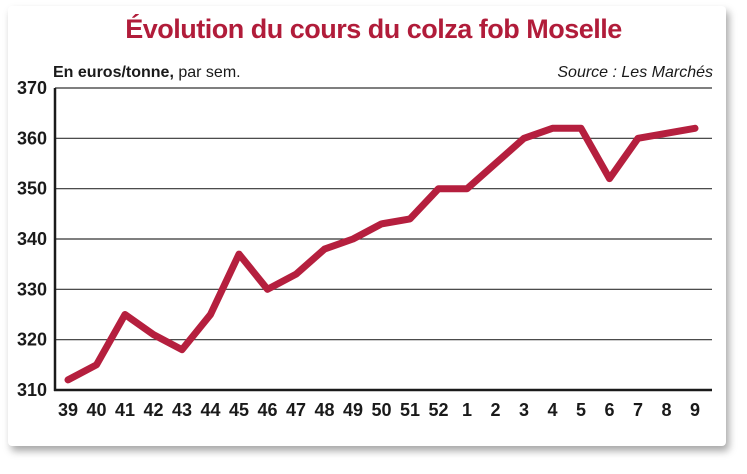  Describe the element at coordinates (239, 410) in the screenshot. I see `x-tick-label: 45` at that location.